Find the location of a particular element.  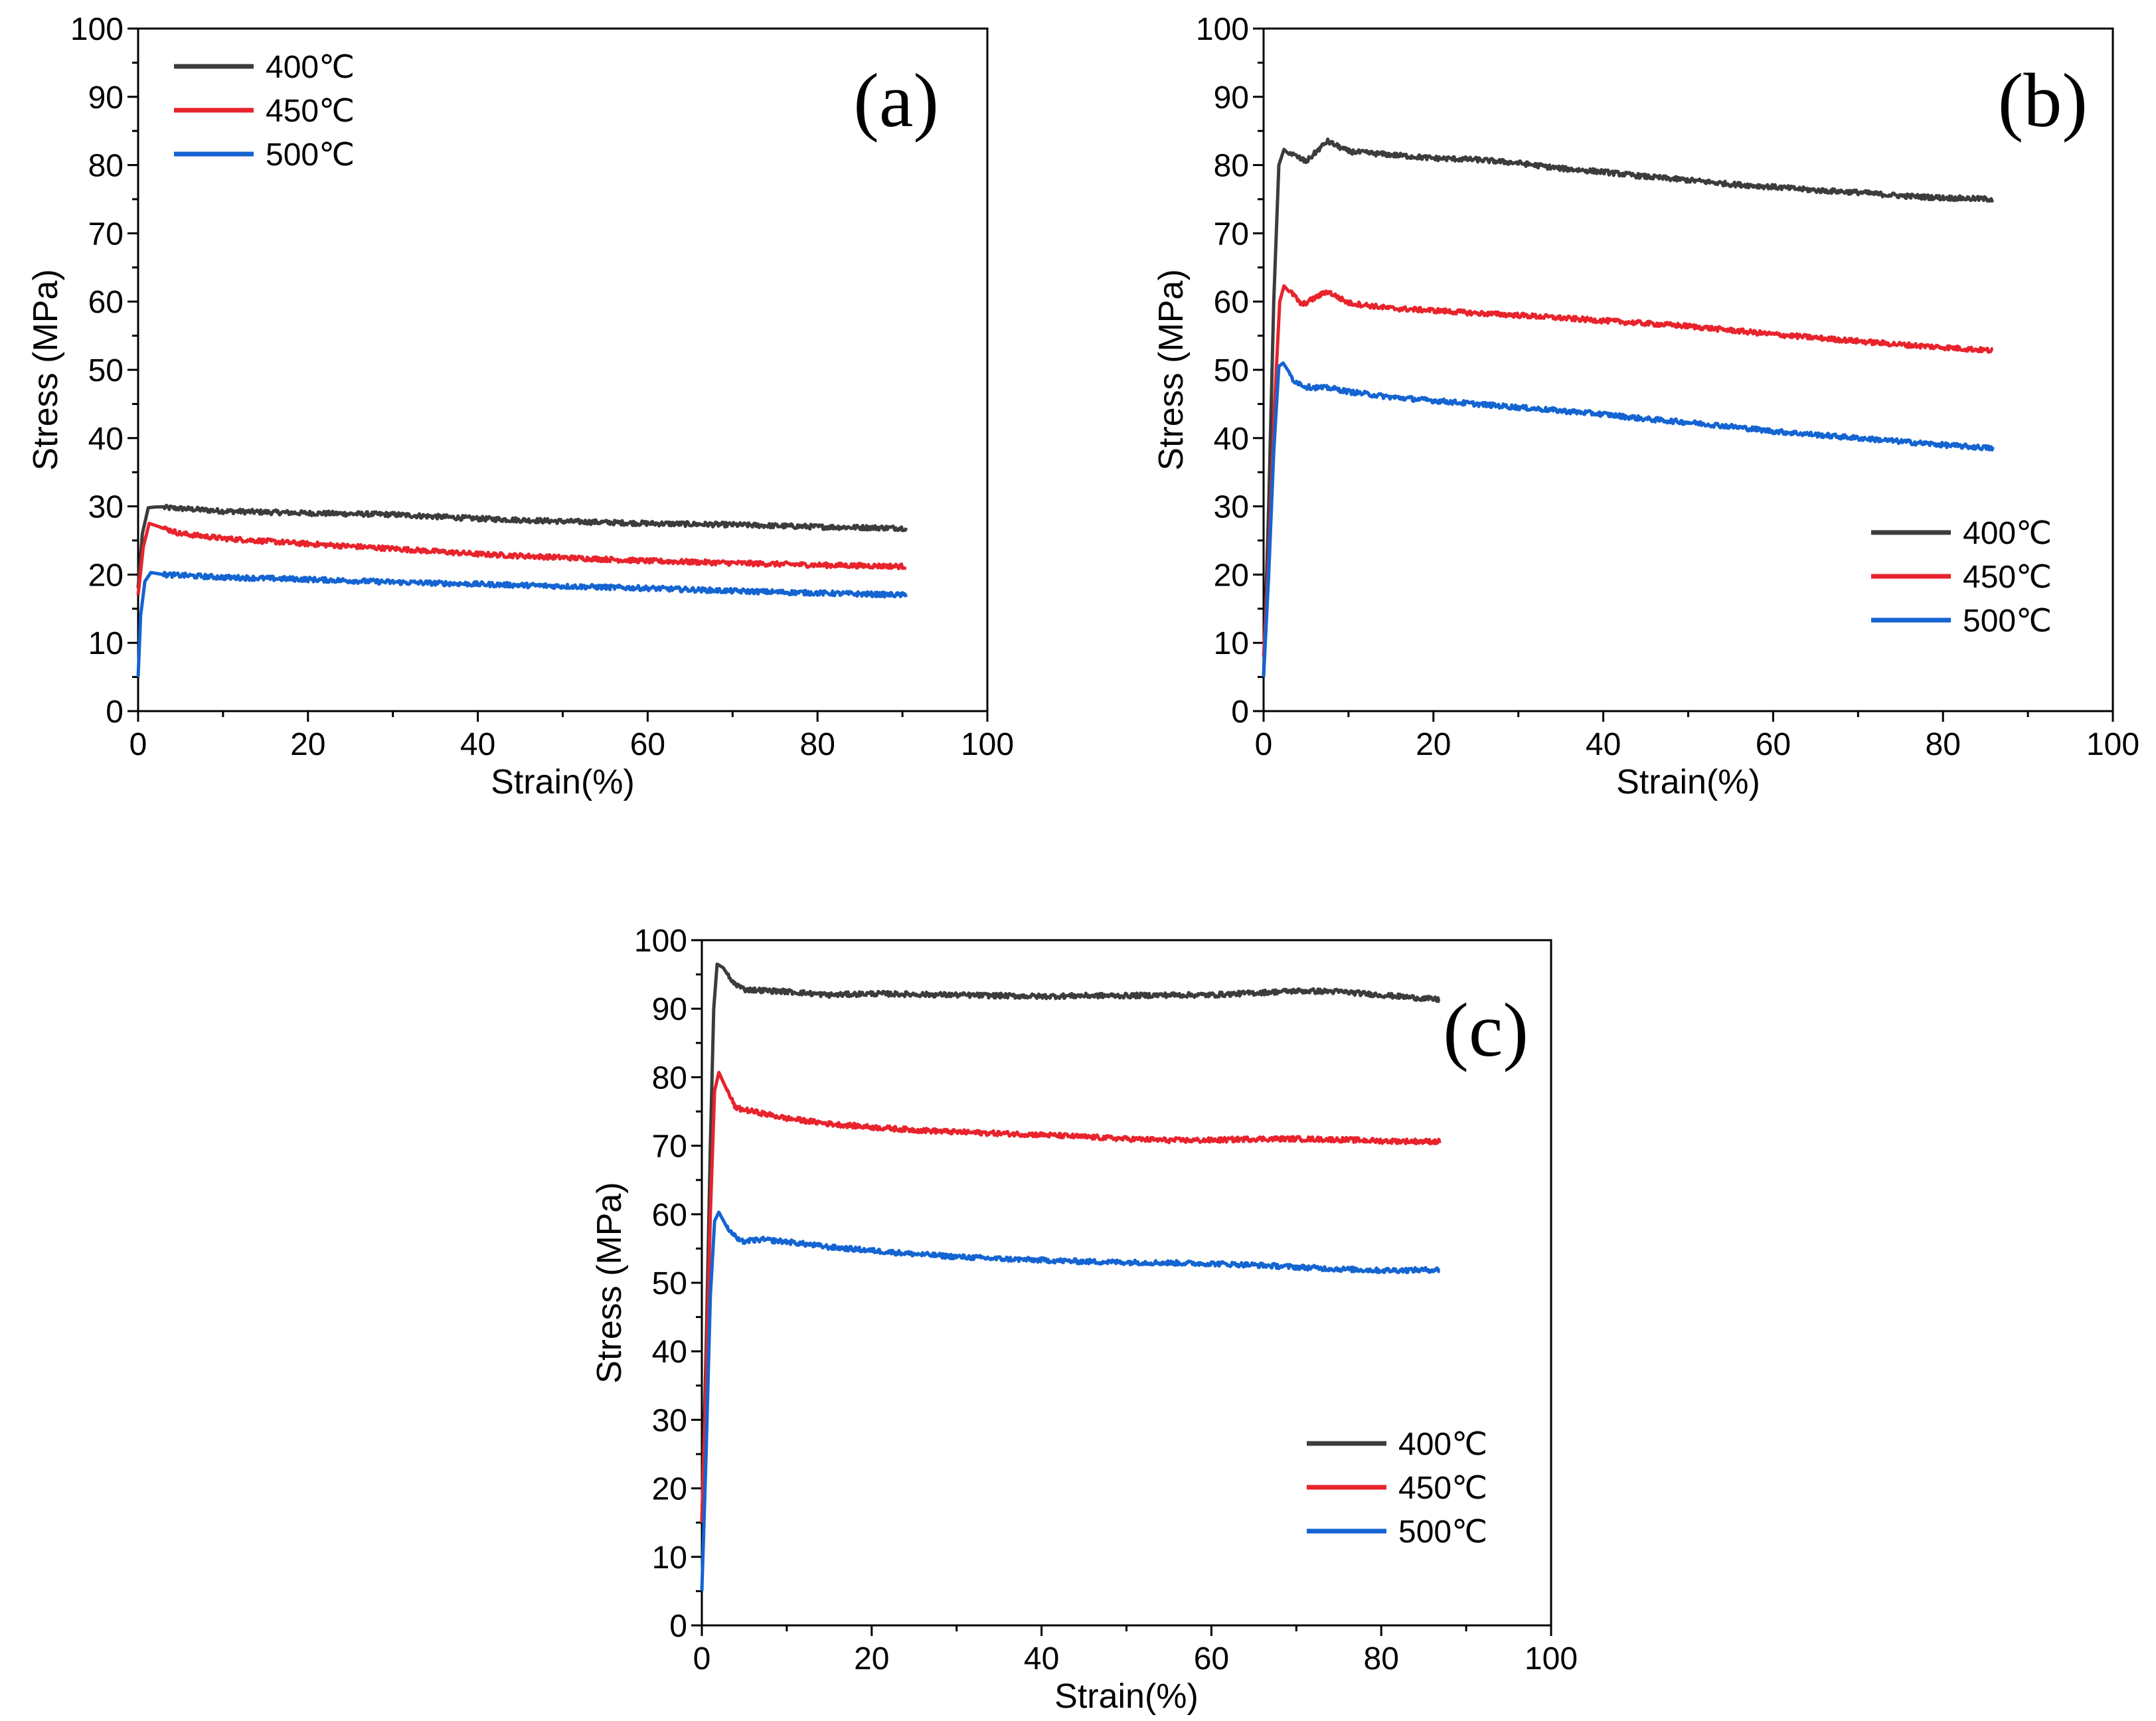

panel-letter: (b) is located at coordinates (2043, 100).